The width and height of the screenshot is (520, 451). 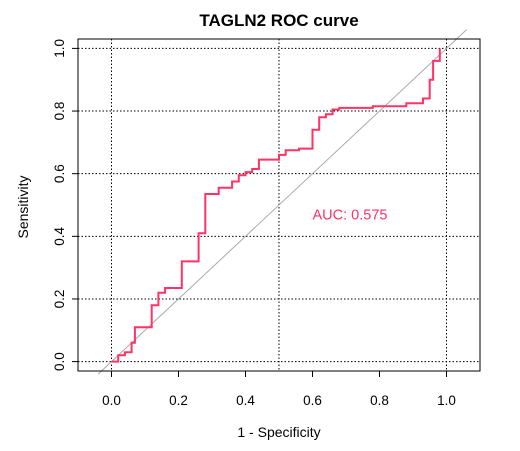 What do you see at coordinates (446, 400) in the screenshot?
I see `x-tick-label: 1.0` at bounding box center [446, 400].